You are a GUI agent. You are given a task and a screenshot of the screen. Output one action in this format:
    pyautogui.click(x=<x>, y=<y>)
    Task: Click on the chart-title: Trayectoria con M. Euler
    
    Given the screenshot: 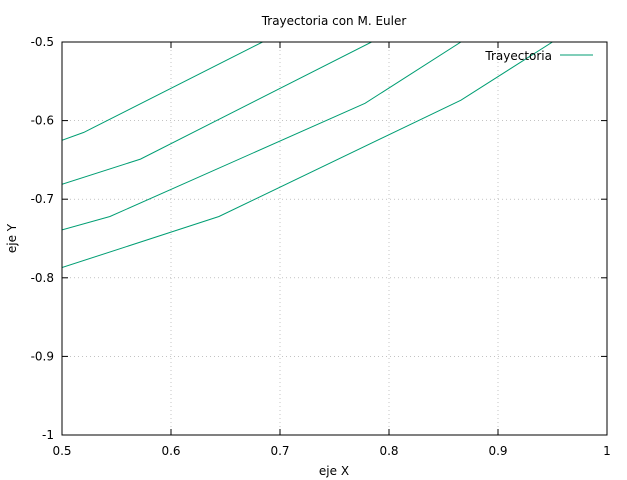 What is the action you would take?
    pyautogui.click(x=334, y=21)
    